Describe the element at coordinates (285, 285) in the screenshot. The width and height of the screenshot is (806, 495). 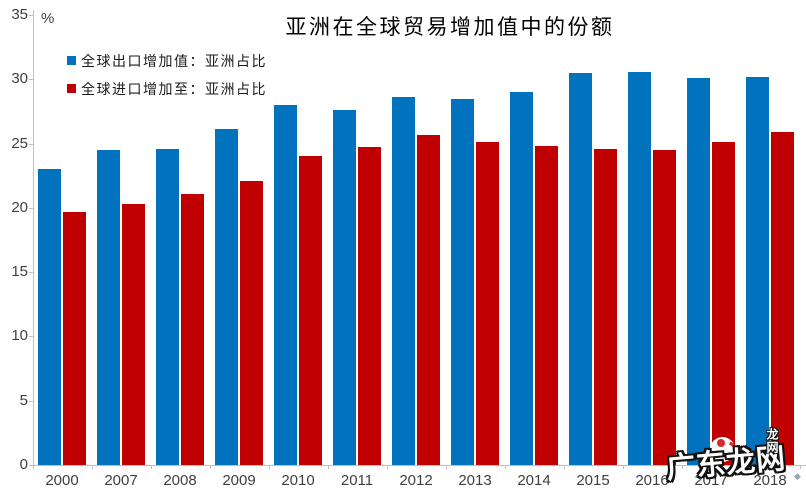
I see `bar-export-2010` at that location.